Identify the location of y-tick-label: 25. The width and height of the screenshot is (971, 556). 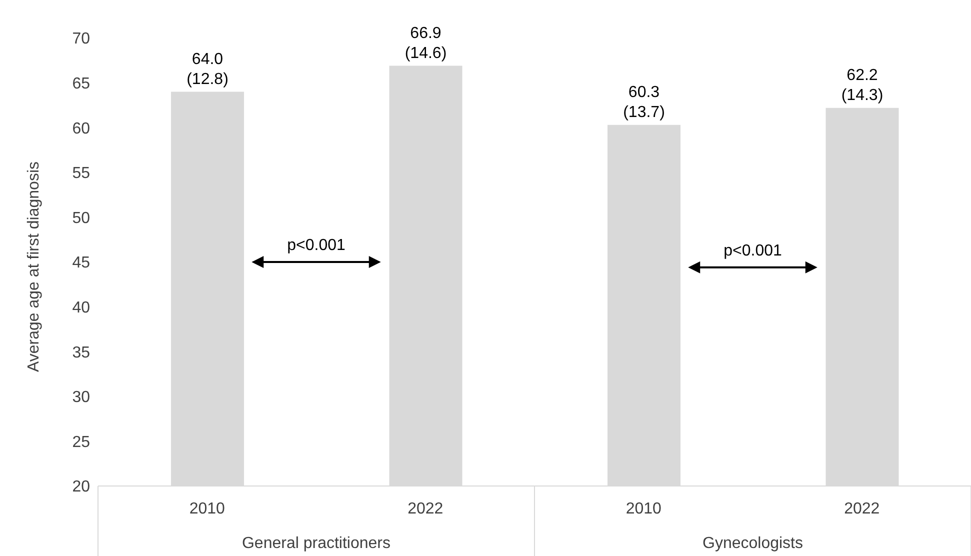
(81, 442).